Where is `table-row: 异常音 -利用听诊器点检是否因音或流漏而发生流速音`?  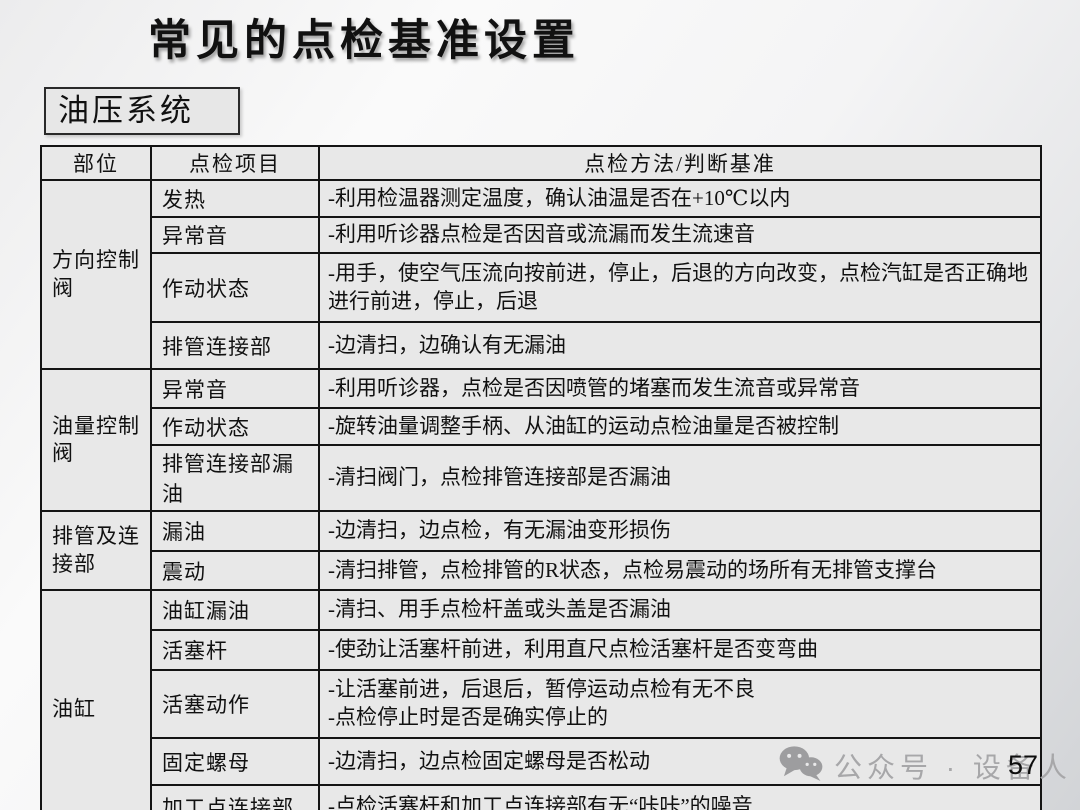
table-row: 异常音 -利用听诊器点检是否因音或流漏而发生流速音 is located at coordinates (541, 235).